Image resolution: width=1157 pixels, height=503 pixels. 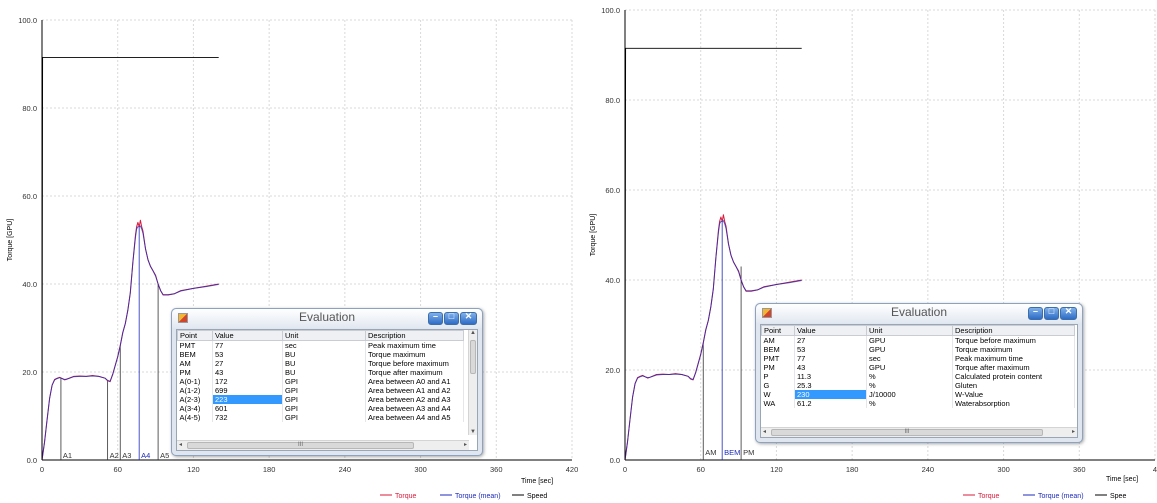 What do you see at coordinates (195, 417) in the screenshot?
I see `table-cell: A(4-5)` at bounding box center [195, 417].